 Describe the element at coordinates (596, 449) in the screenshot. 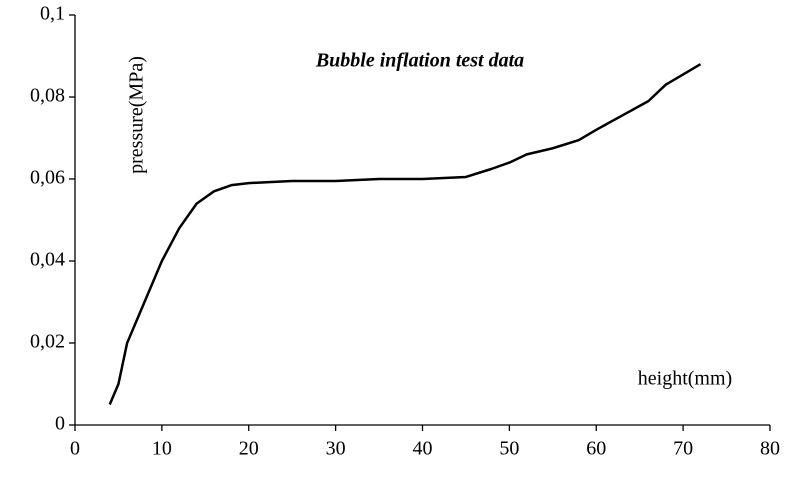

I see `x-tick-label: 60` at that location.